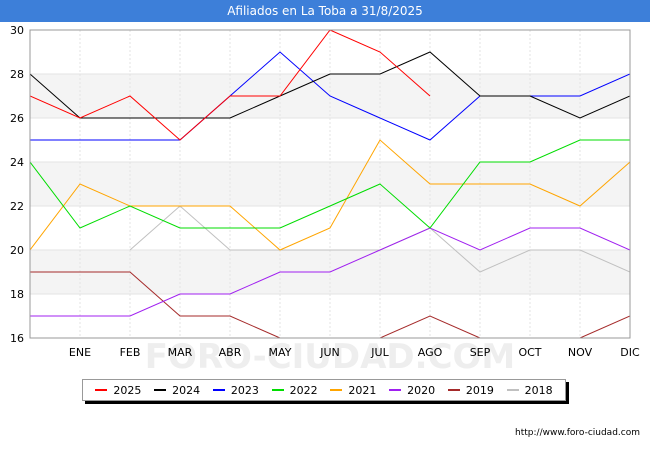 The image size is (650, 450). What do you see at coordinates (180, 352) in the screenshot?
I see `x-tick-label: MAR` at bounding box center [180, 352].